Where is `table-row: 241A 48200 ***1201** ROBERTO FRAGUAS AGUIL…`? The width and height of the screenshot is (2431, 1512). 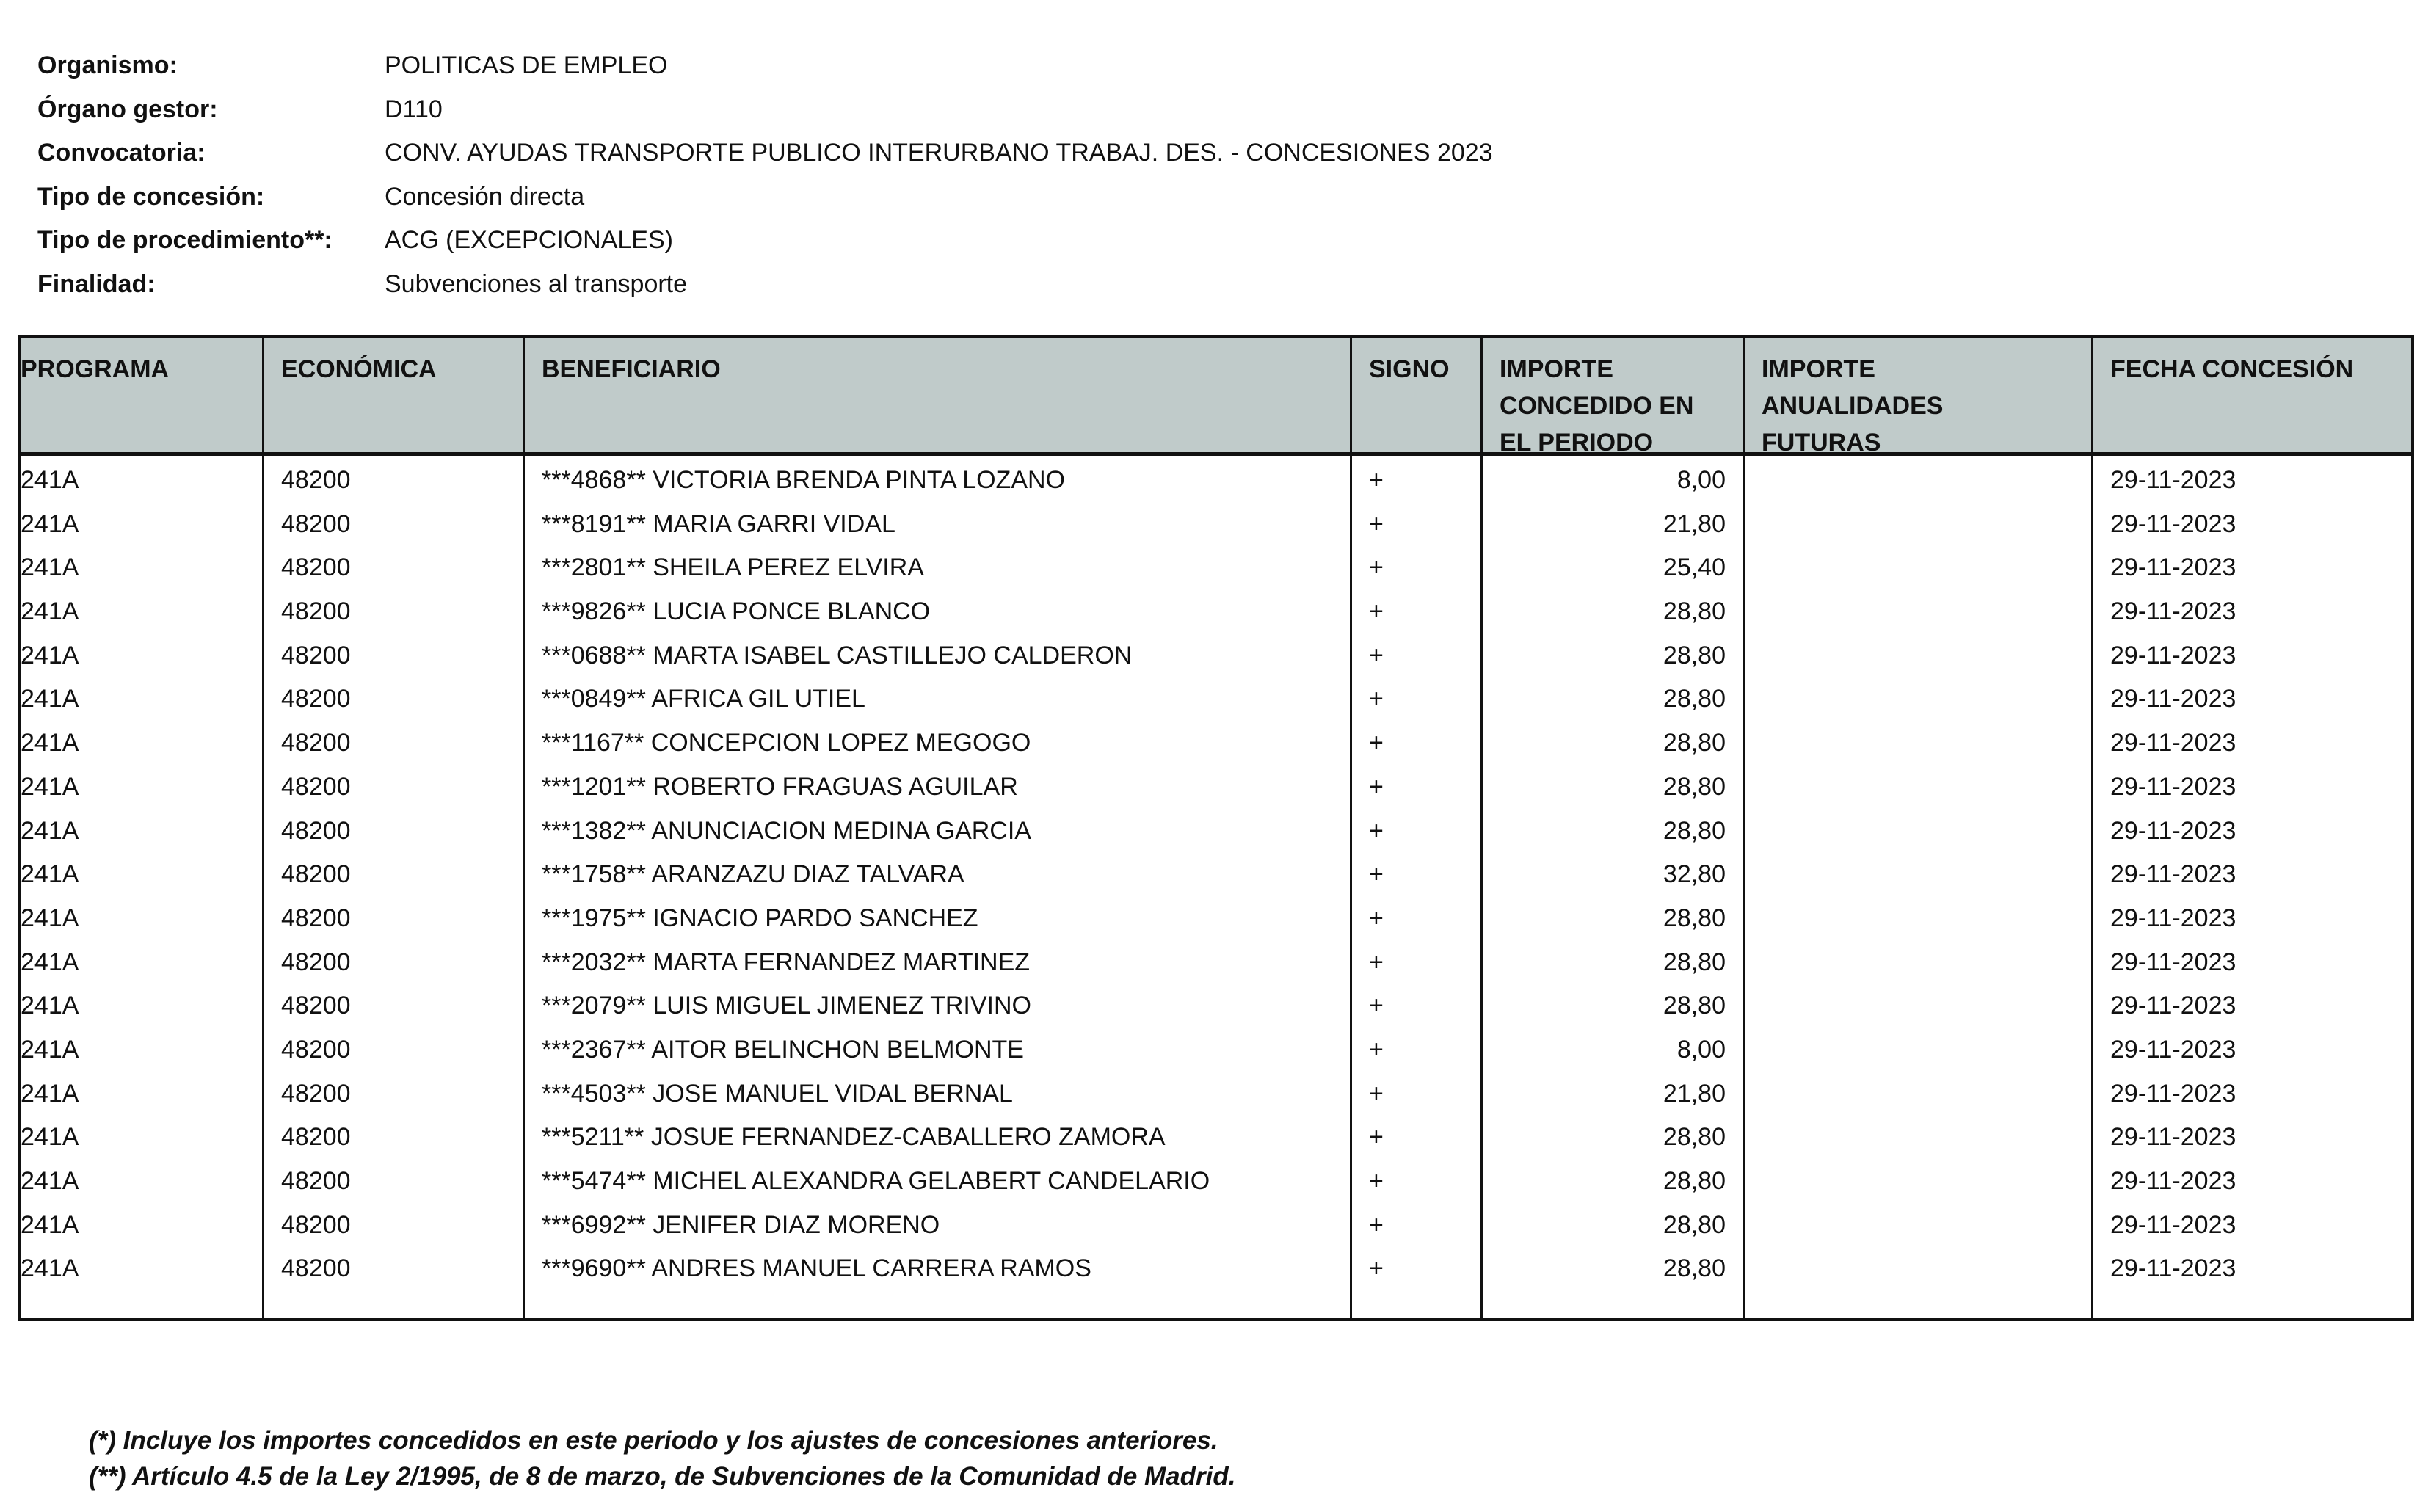 table-row: 241A 48200 ***1201** ROBERTO FRAGUAS AGUIL… is located at coordinates (1216, 788).